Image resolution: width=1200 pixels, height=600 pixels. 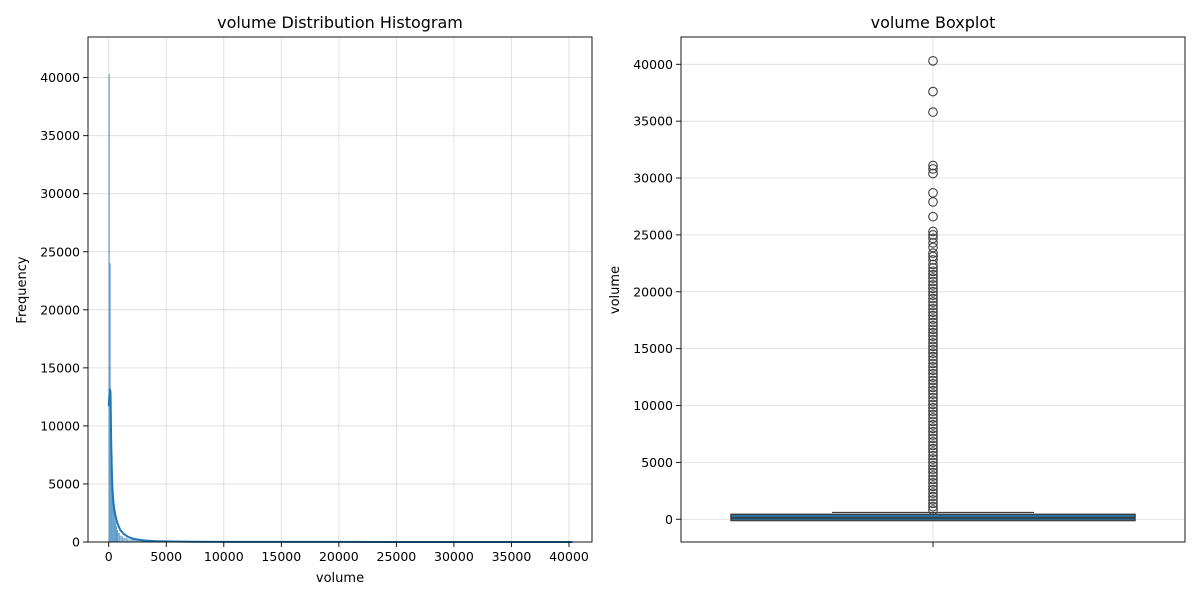 I want to click on boxplot-y-tick-label: 30000, so click(x=653, y=178).